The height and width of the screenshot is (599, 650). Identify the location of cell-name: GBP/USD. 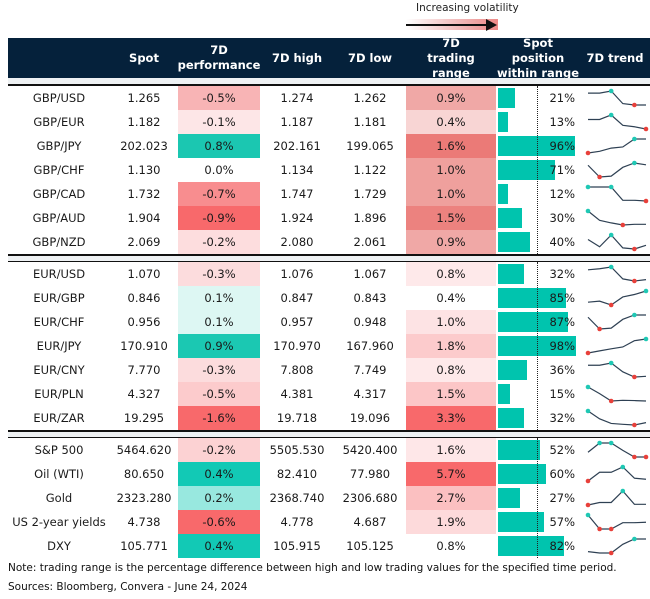
(59, 98).